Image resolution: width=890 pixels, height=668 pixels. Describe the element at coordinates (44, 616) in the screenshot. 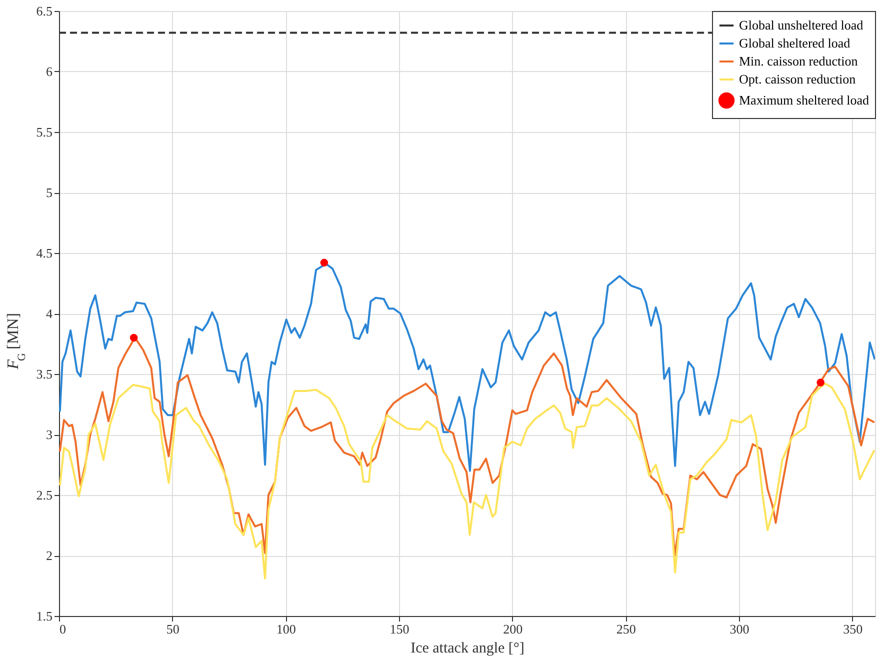

I see `y-tick-label: 1.5` at that location.